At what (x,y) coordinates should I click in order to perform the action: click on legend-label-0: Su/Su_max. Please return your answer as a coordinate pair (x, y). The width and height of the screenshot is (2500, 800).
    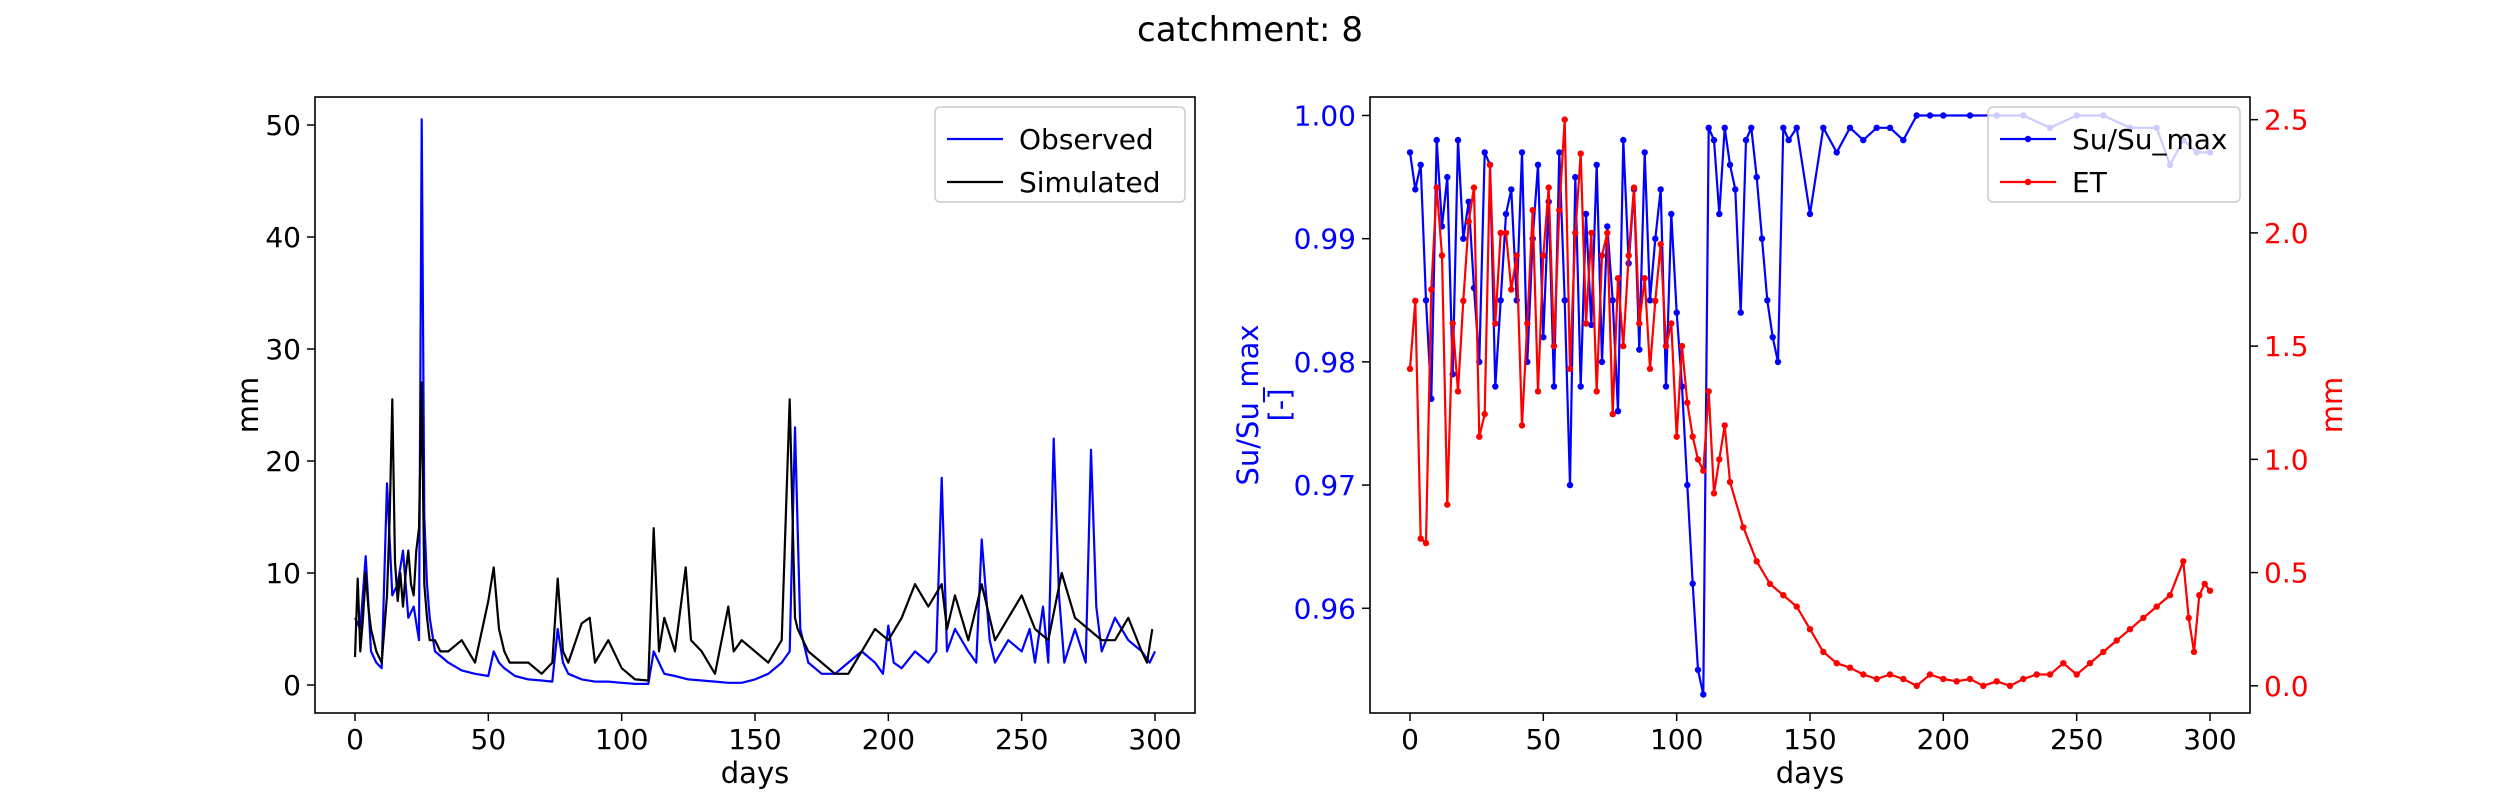
    Looking at the image, I should click on (2149, 139).